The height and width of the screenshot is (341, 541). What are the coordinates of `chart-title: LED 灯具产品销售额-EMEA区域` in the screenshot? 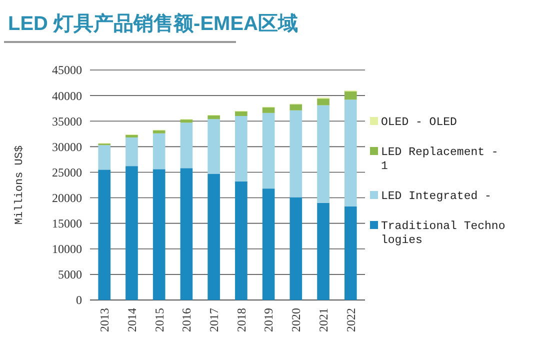 It's located at (153, 23).